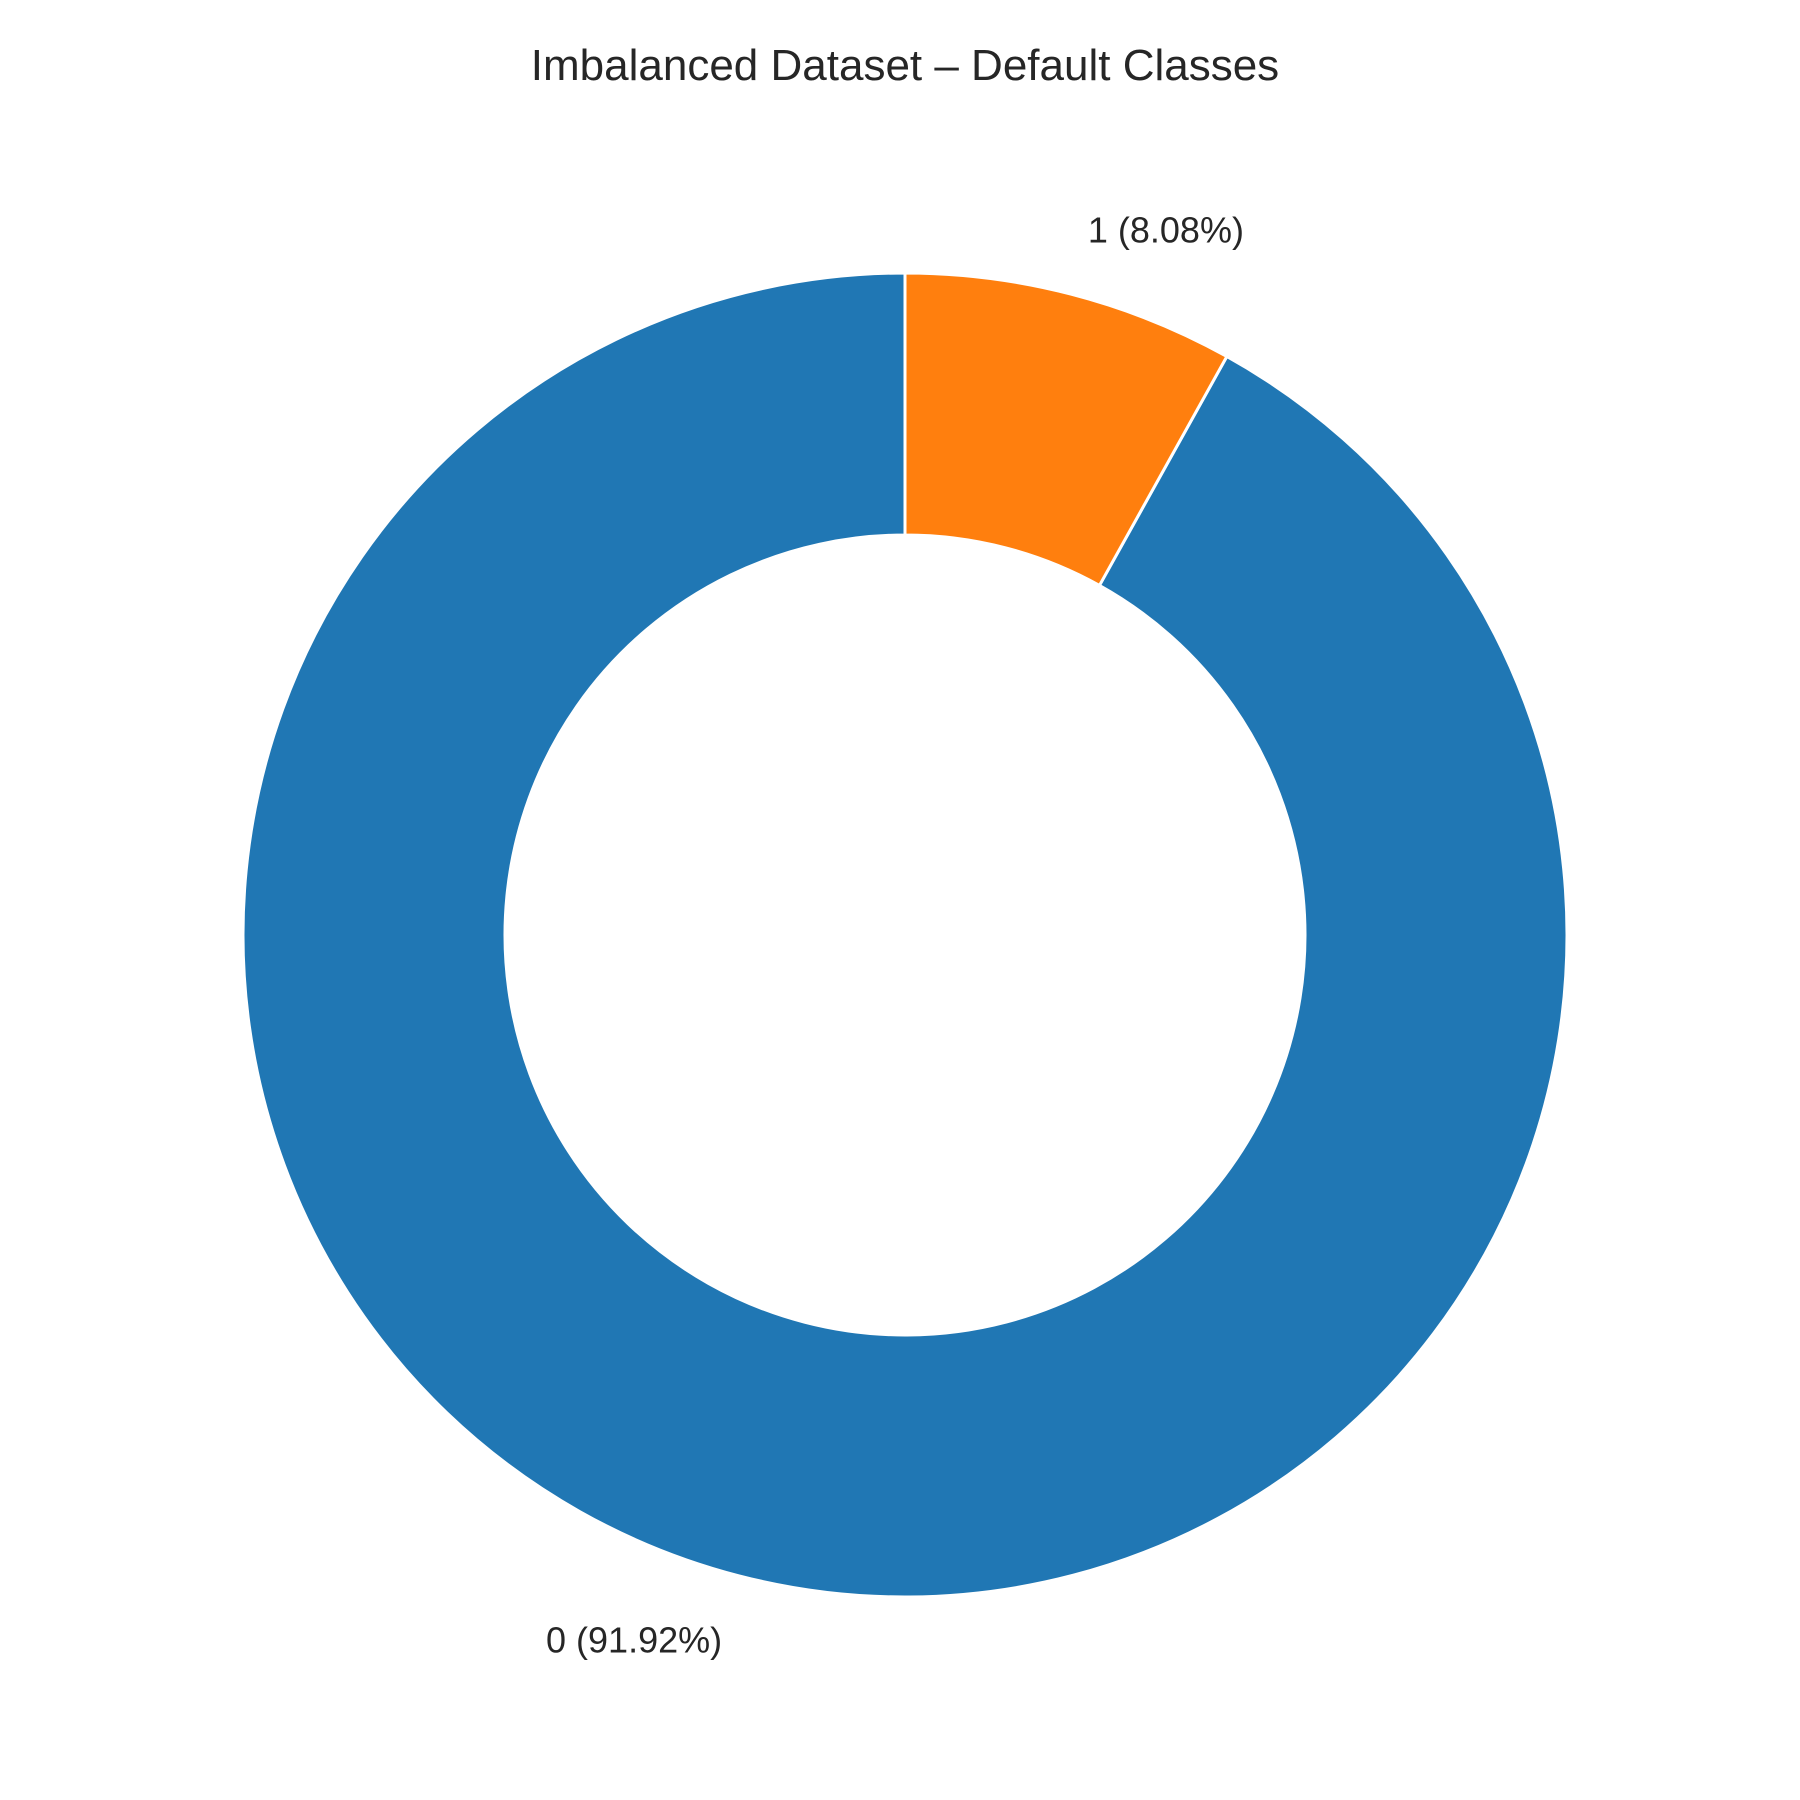 This screenshot has width=1800, height=1800. What do you see at coordinates (634, 1639) in the screenshot?
I see `slice-label-0: 0 (91.92%)` at bounding box center [634, 1639].